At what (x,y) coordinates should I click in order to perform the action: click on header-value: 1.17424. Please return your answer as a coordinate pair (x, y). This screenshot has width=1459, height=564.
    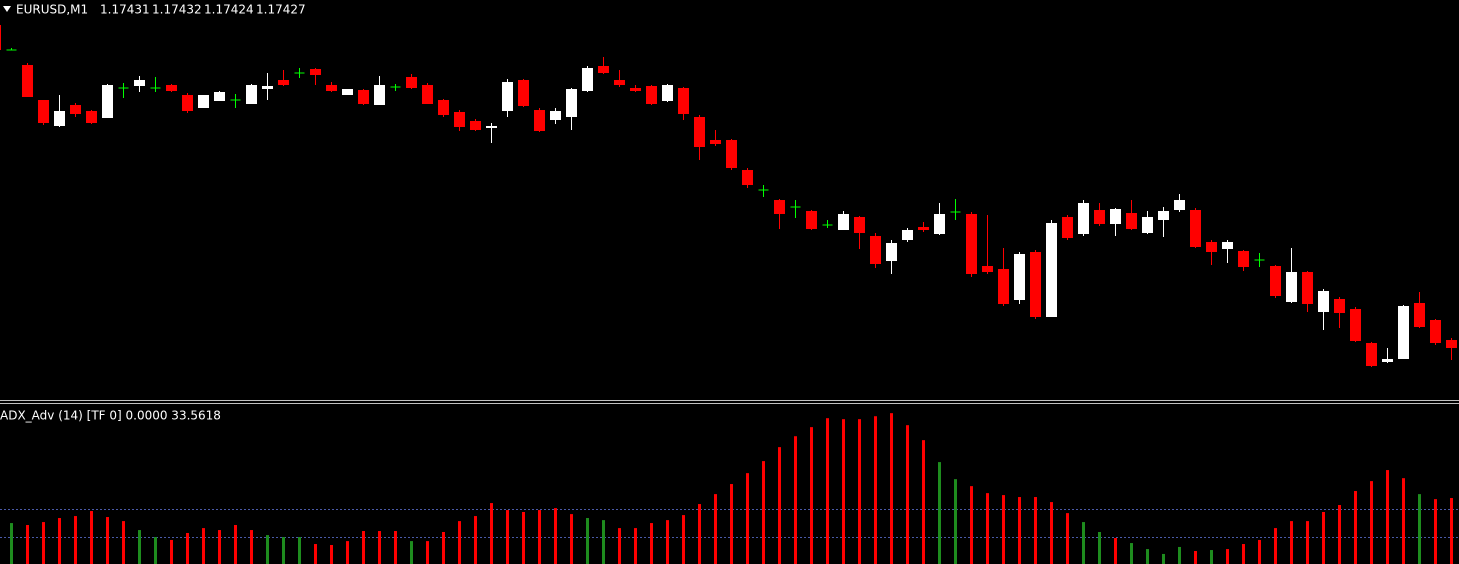
    Looking at the image, I should click on (229, 10).